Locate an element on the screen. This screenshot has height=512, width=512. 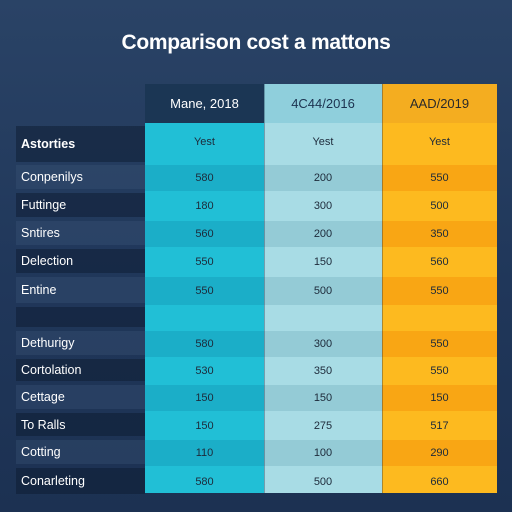
row-label: Astorties is located at coordinates (80, 144).